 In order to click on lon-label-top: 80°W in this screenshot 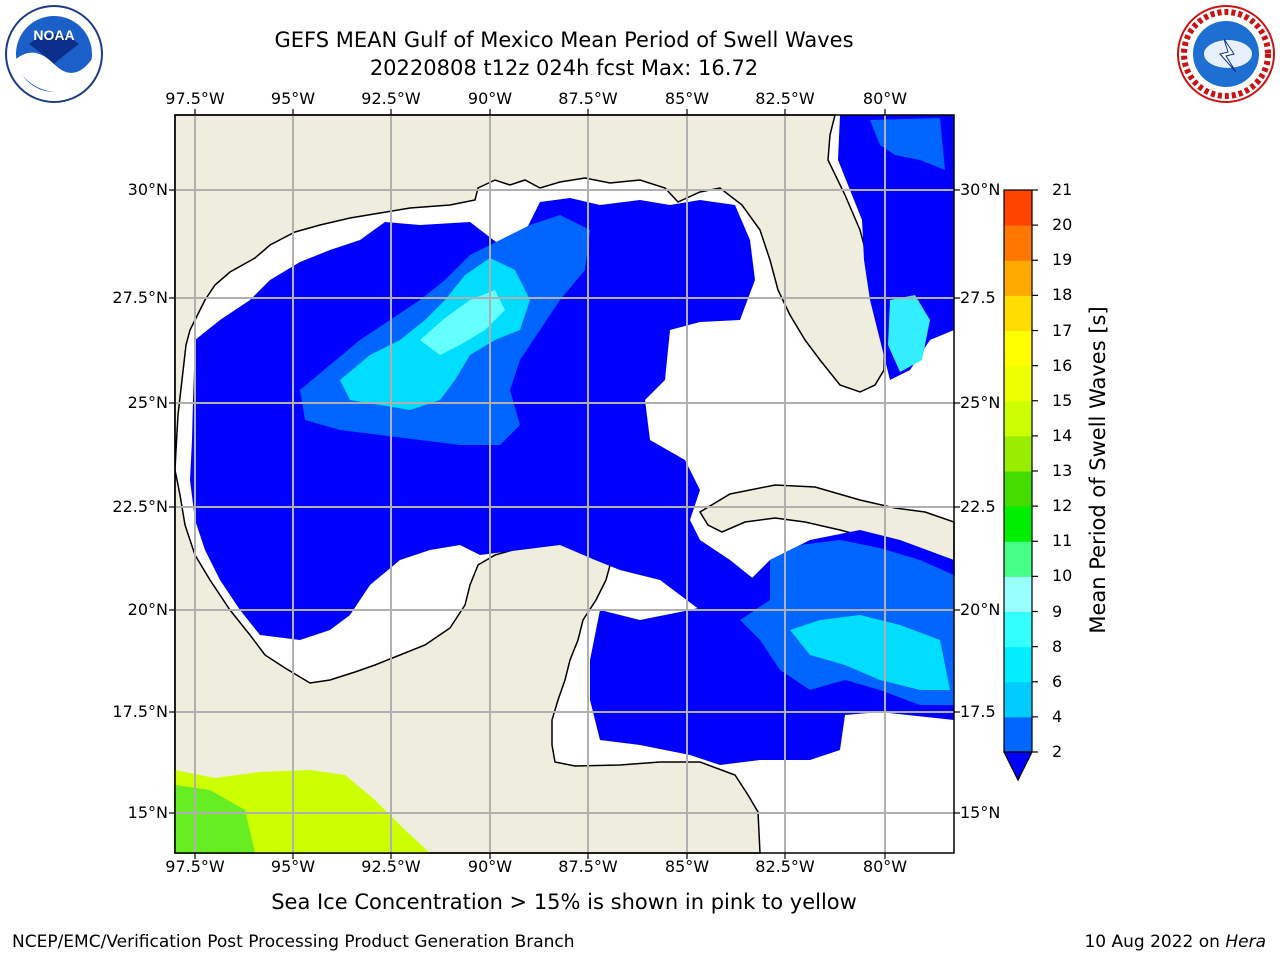, I will do `click(885, 98)`.